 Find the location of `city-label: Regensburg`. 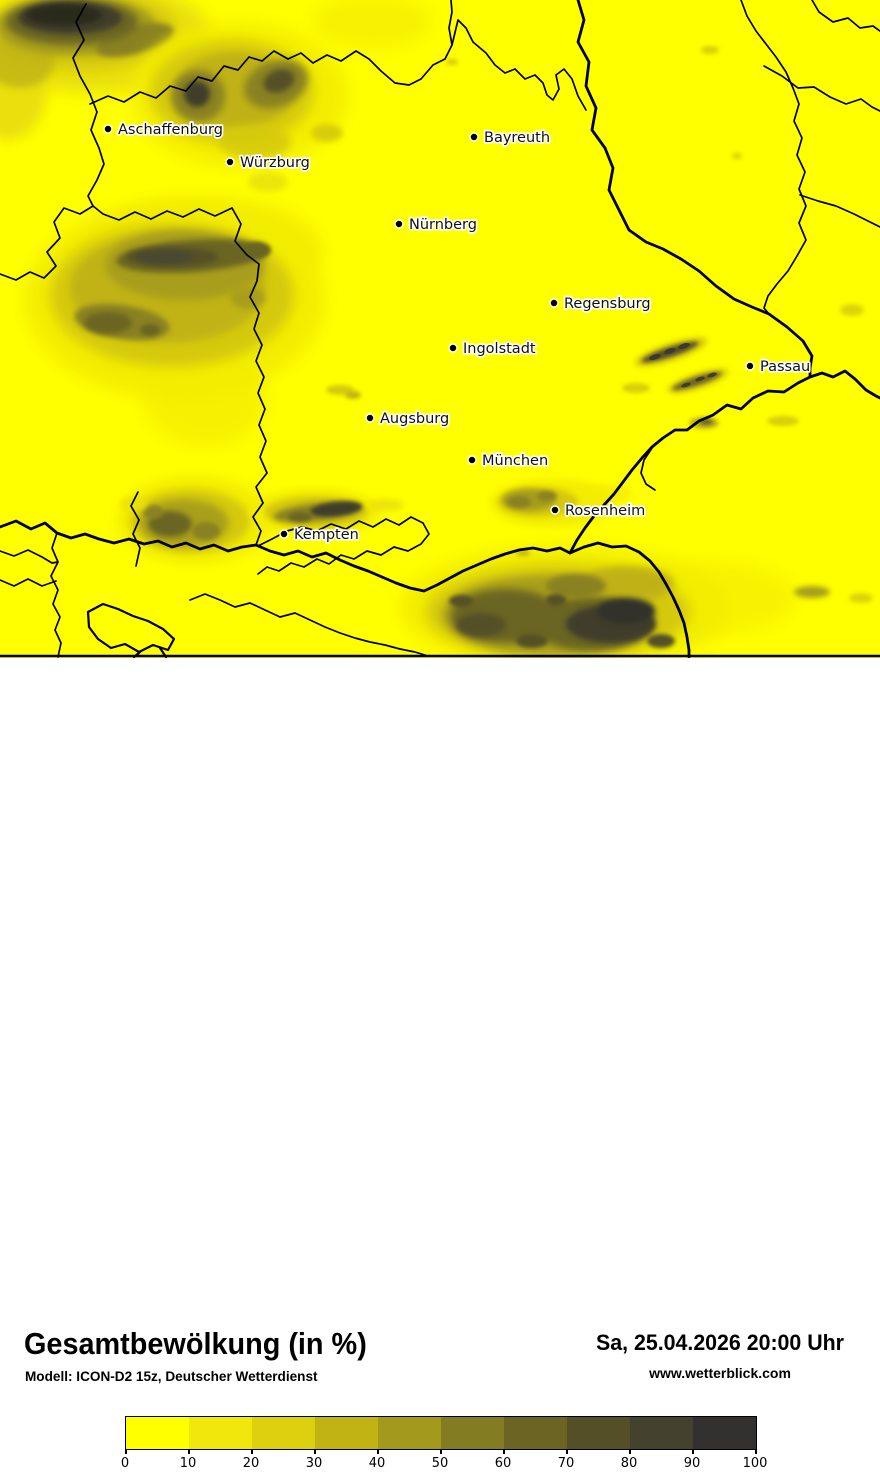

city-label: Regensburg is located at coordinates (607, 304).